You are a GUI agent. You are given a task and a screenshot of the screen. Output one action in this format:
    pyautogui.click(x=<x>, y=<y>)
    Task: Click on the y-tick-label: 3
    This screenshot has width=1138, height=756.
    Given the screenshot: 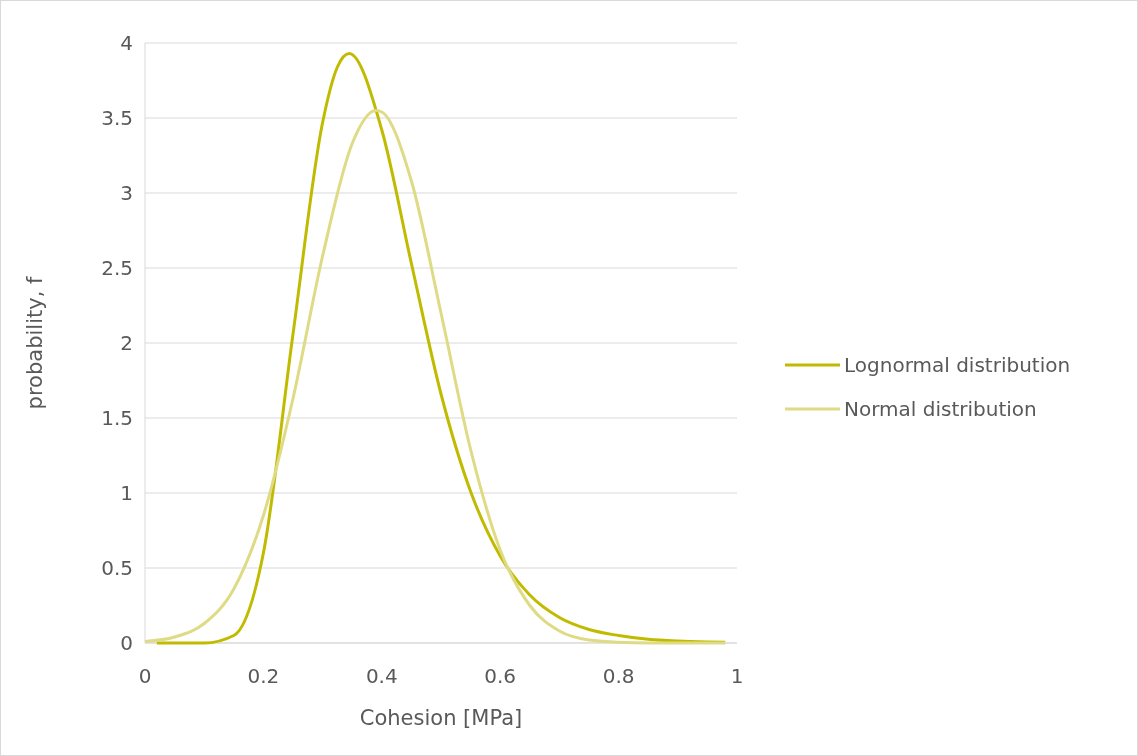 What is the action you would take?
    pyautogui.click(x=126, y=193)
    